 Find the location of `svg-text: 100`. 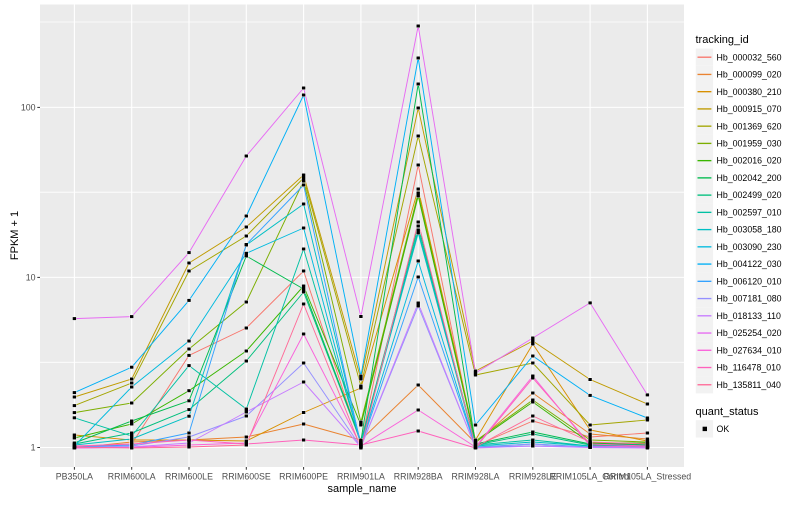

svg-text: 100 is located at coordinates (28, 108).